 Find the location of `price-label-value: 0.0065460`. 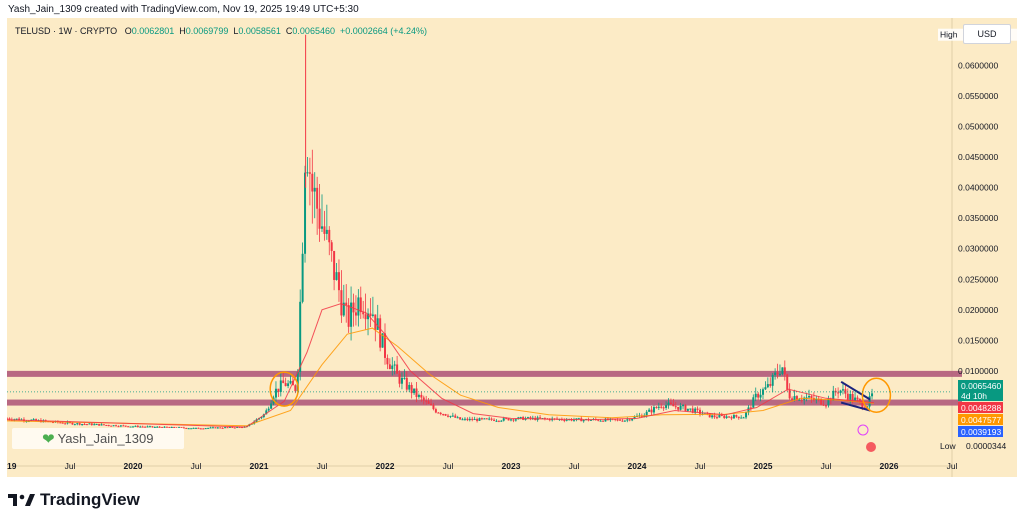

price-label-value: 0.0065460 is located at coordinates (981, 386).